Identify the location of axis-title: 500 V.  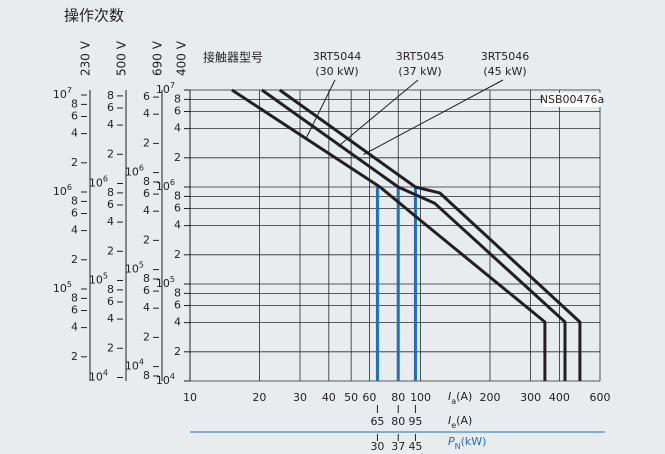
(122, 58).